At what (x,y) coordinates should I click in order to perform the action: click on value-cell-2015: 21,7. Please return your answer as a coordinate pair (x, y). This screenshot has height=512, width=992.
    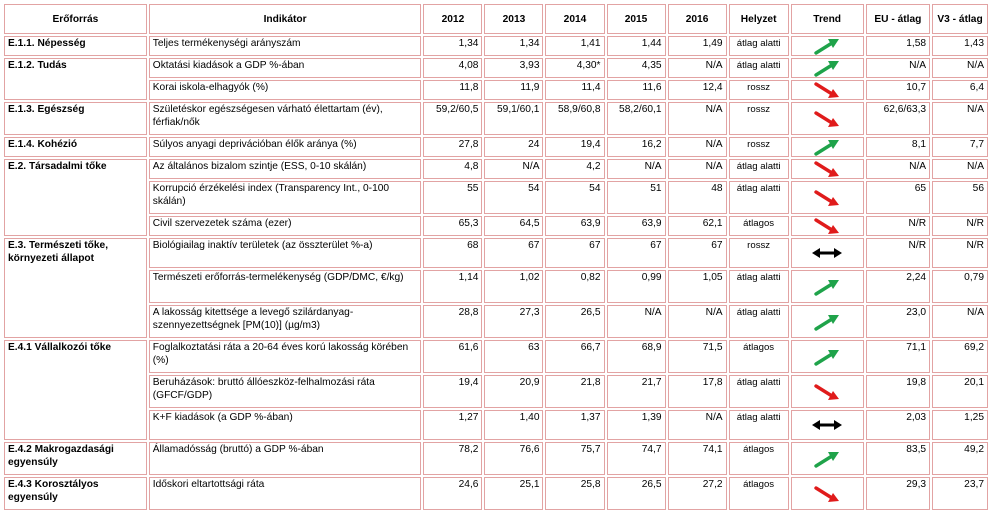
    Looking at the image, I should click on (636, 391).